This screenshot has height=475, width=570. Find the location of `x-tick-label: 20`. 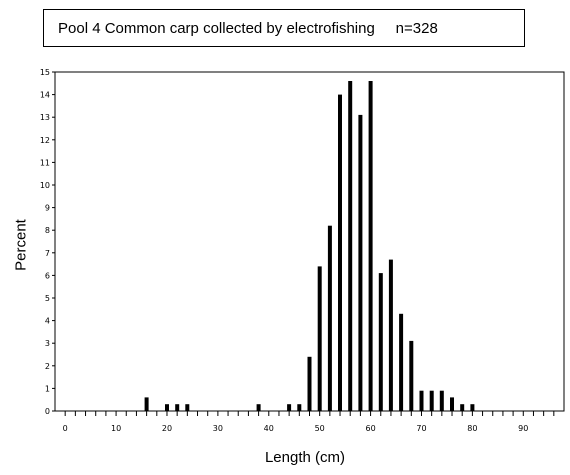

x-tick-label: 20 is located at coordinates (167, 428).